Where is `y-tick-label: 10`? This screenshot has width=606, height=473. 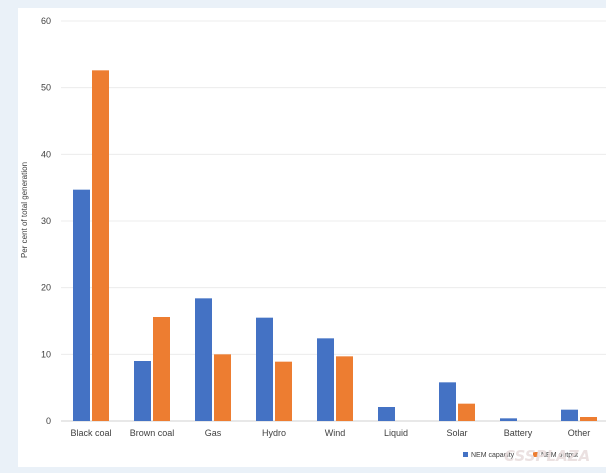 y-tick-label: 10 is located at coordinates (46, 354).